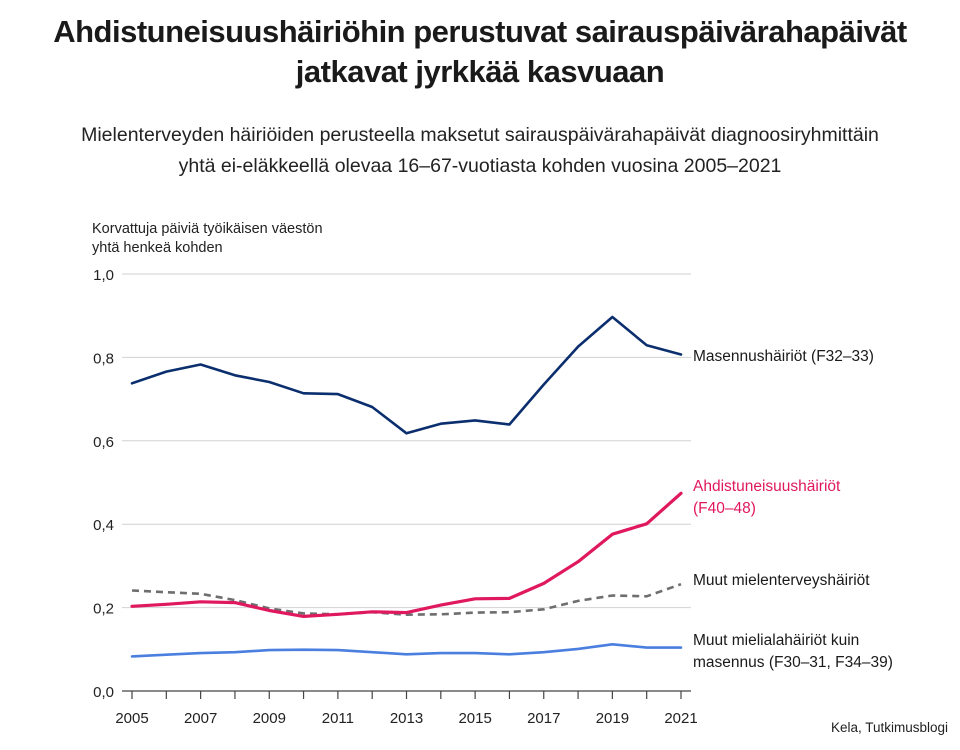 This screenshot has height=750, width=960. I want to click on x-tick-label: 2007, so click(200, 718).